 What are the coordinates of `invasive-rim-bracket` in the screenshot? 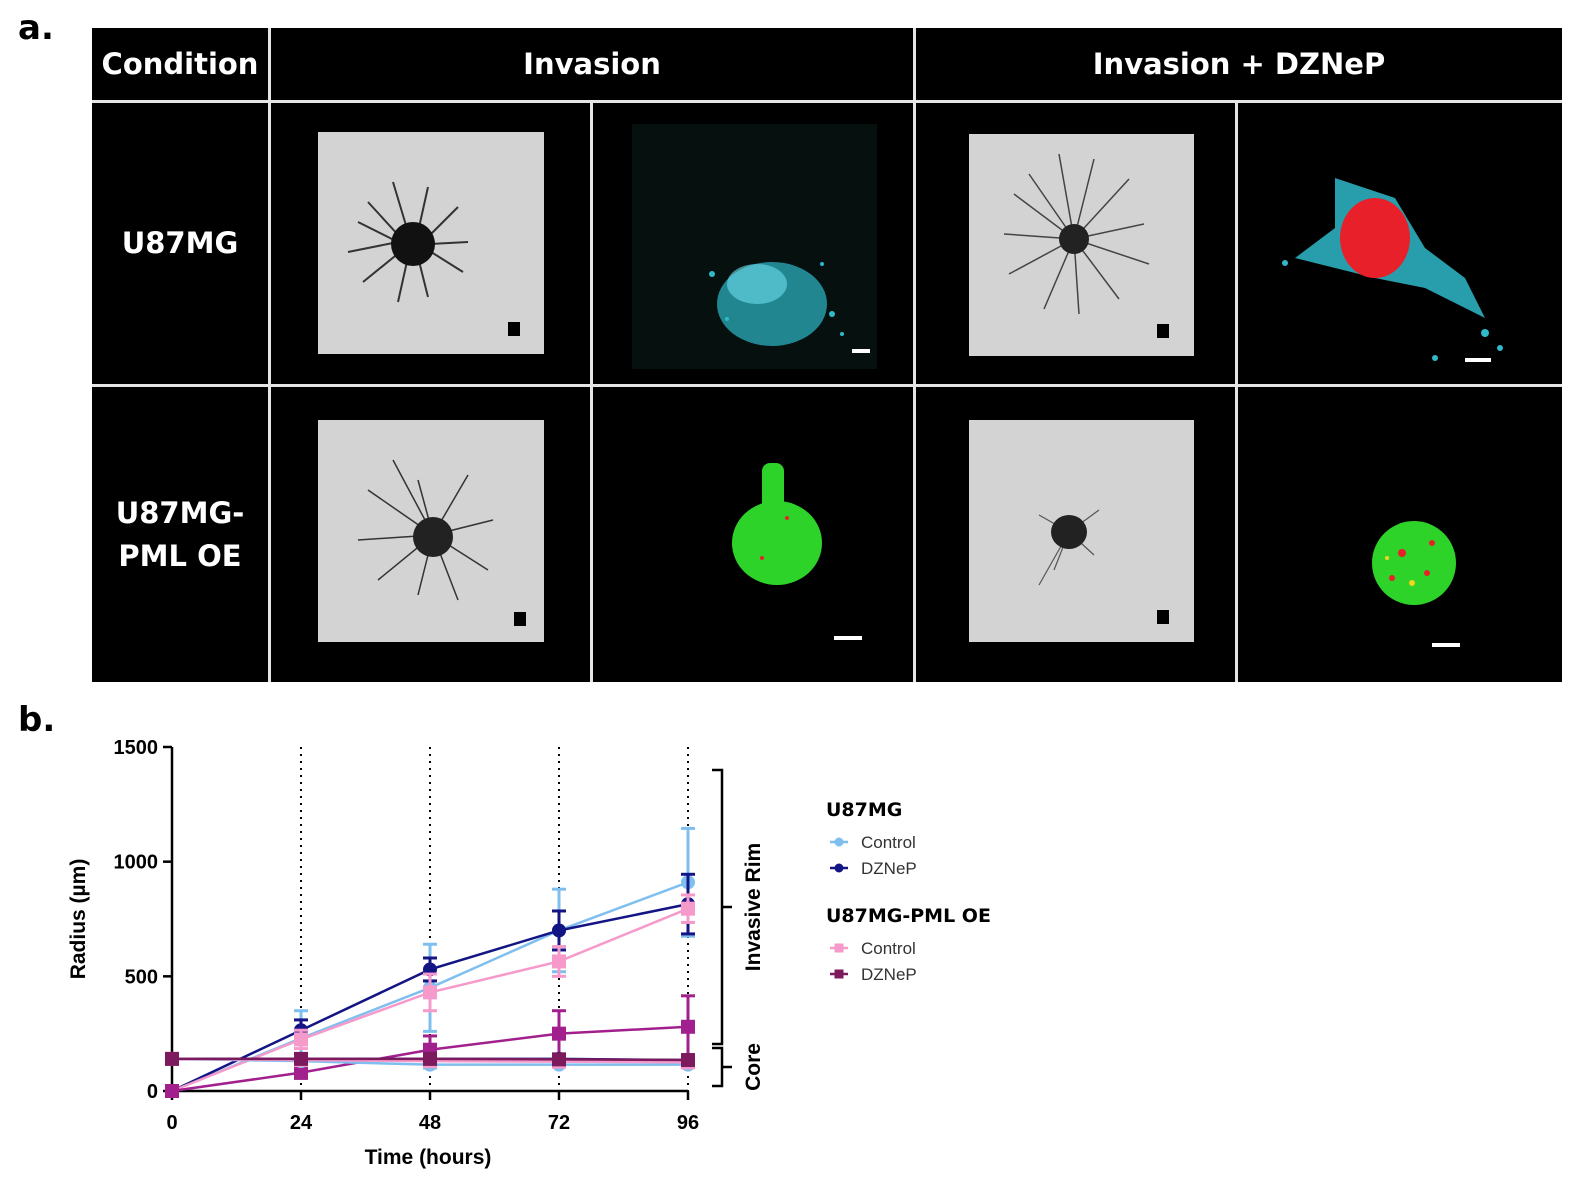 It's located at (718, 907).